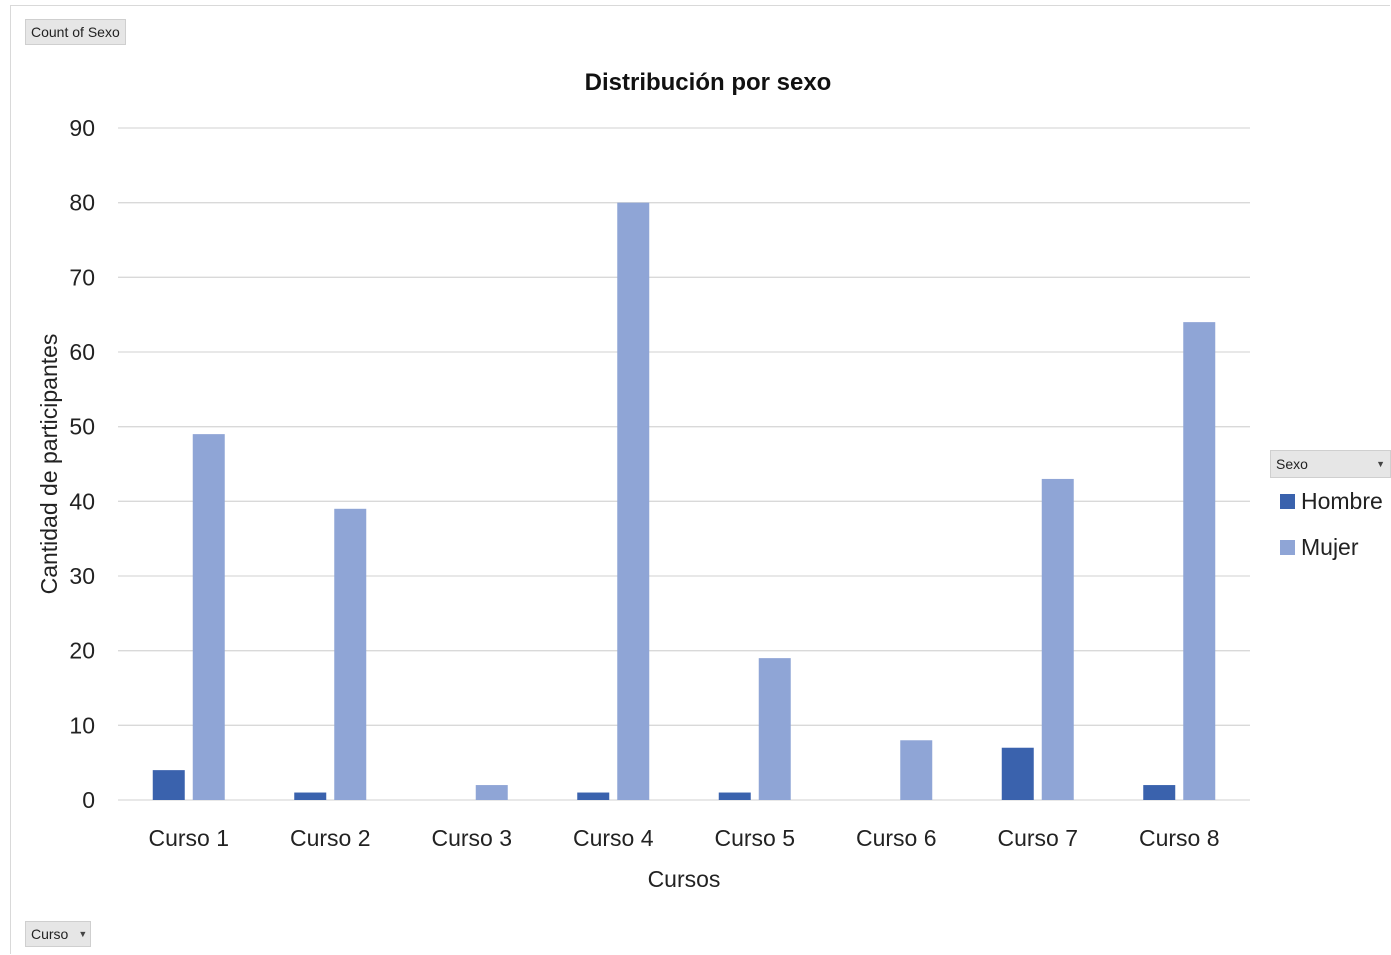 This screenshot has height=955, width=1391. Describe the element at coordinates (188, 838) in the screenshot. I see `x-tick-label: Curso 1` at that location.